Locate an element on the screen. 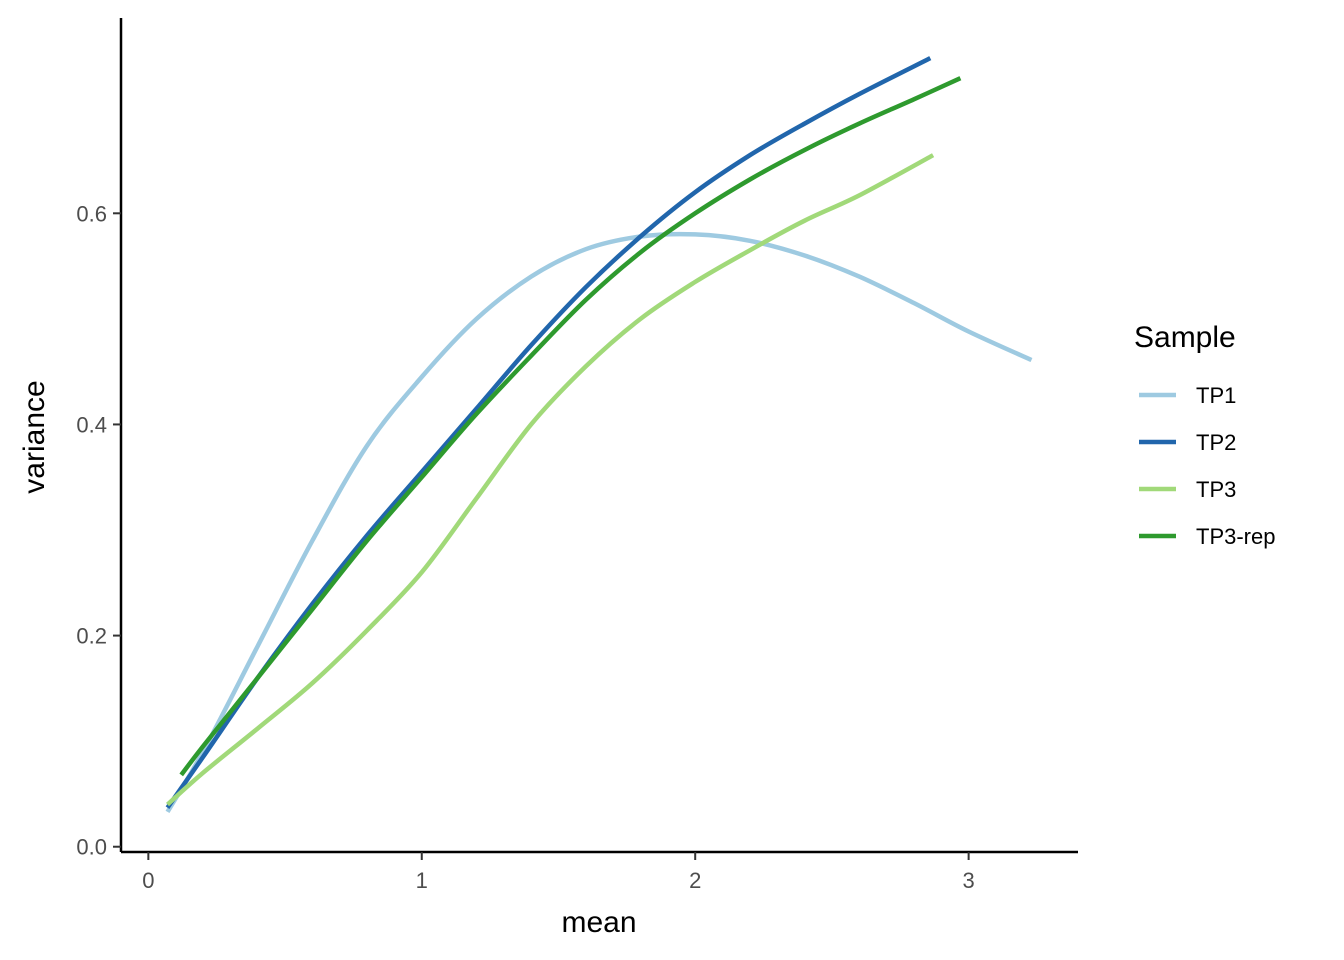 Image resolution: width=1344 pixels, height=960 pixels. legend-title: Sample is located at coordinates (1185, 337).